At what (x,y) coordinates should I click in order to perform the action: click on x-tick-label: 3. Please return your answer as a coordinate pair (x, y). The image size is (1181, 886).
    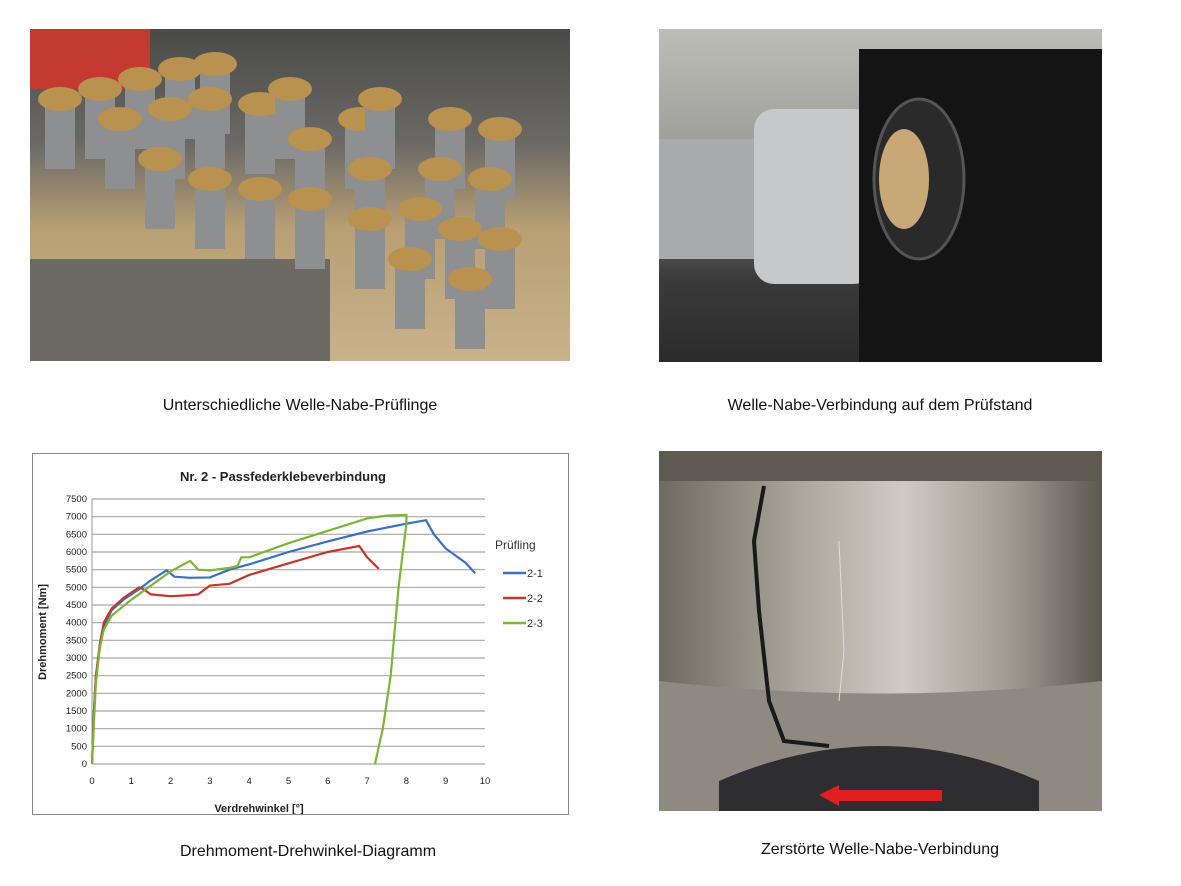
    Looking at the image, I should click on (209, 781).